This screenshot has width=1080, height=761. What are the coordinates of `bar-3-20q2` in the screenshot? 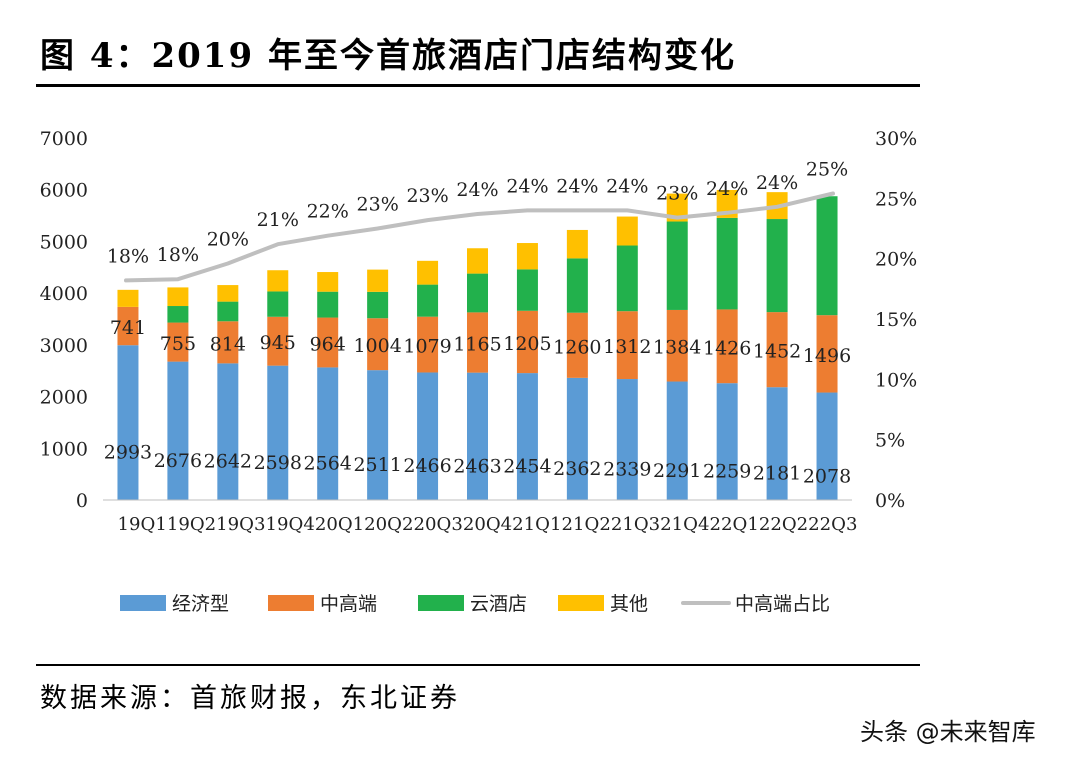 It's located at (378, 305).